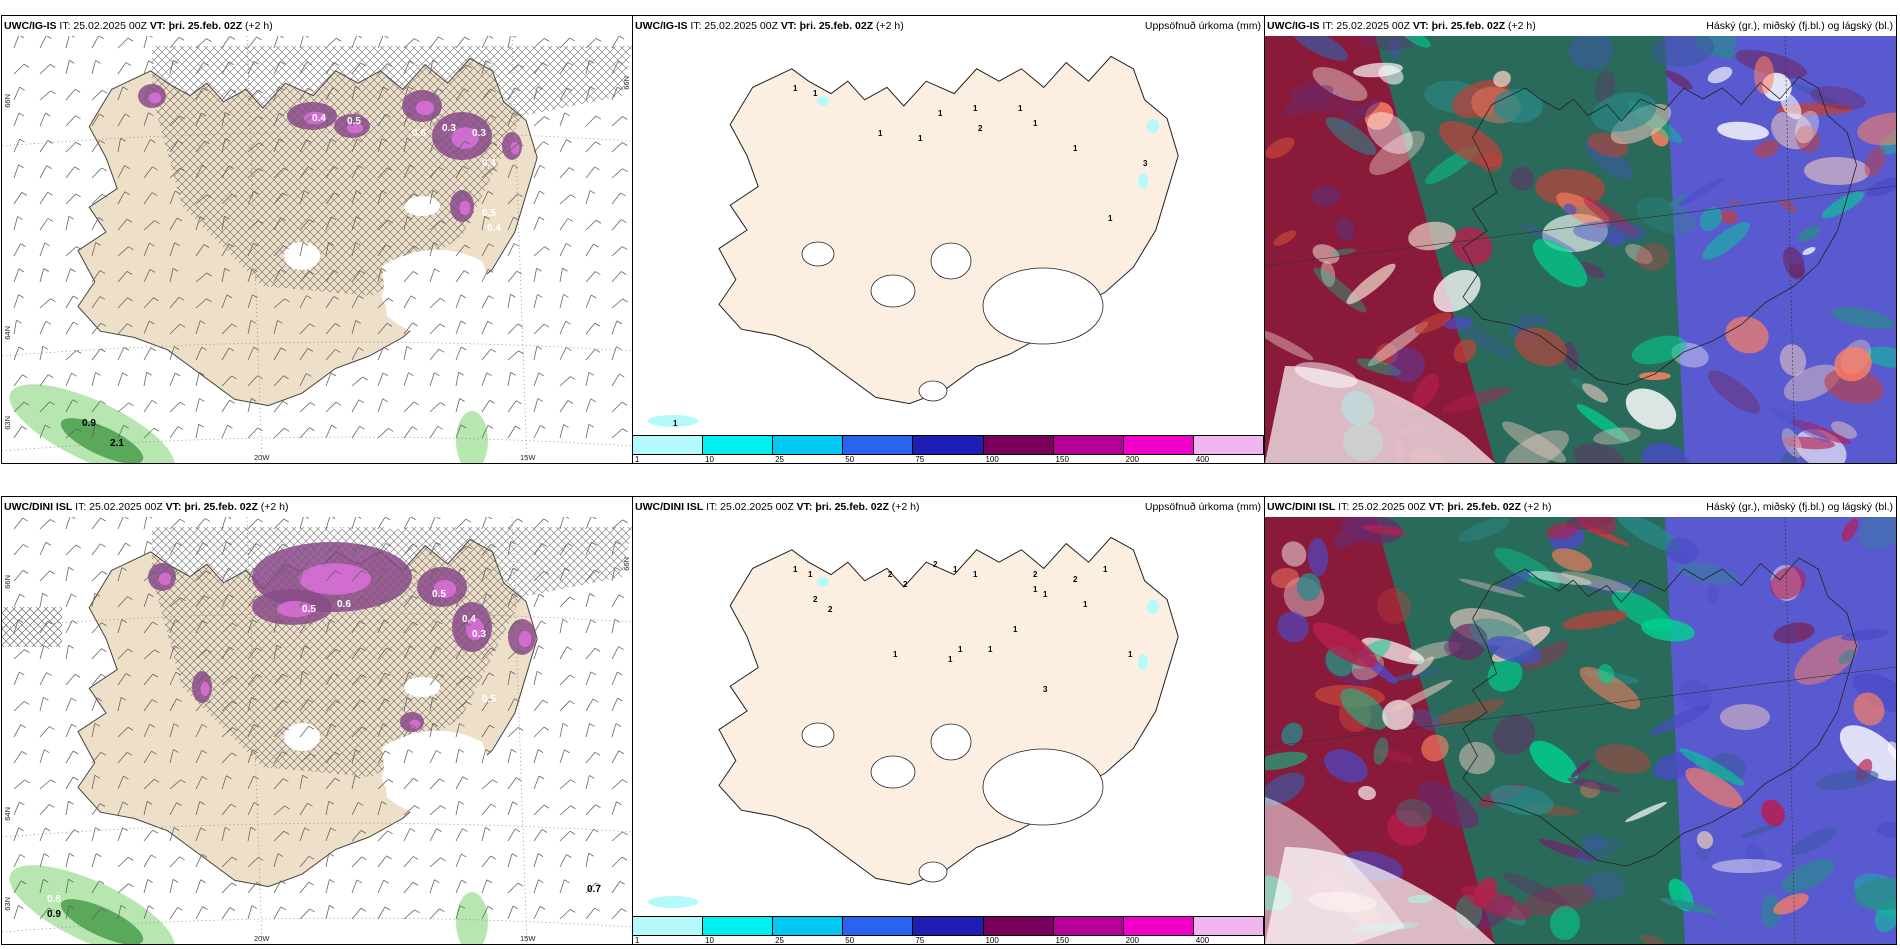 The height and width of the screenshot is (950, 1900). I want to click on wind-value-label: 0.3, so click(479, 133).